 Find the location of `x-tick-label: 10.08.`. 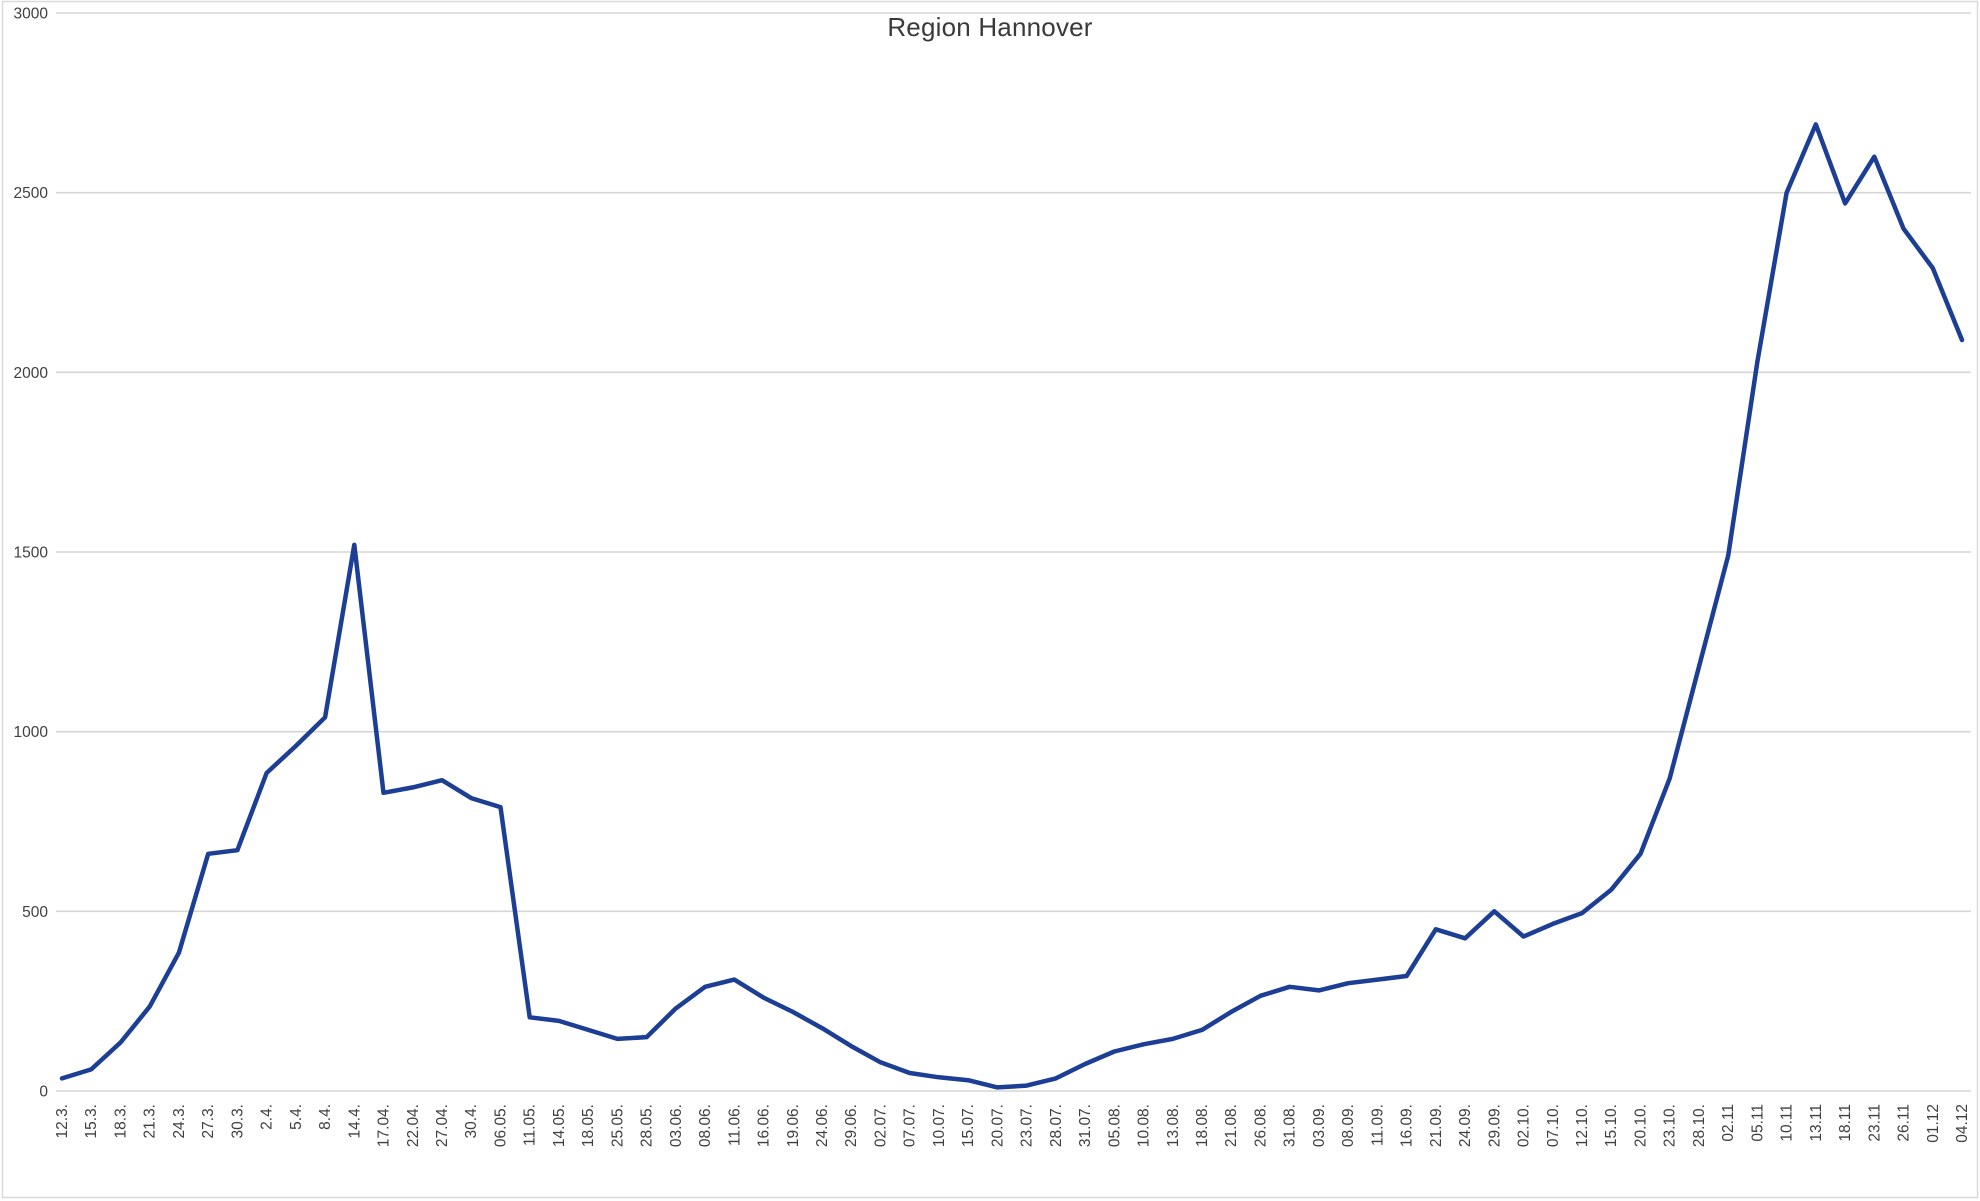

x-tick-label: 10.08. is located at coordinates (1144, 1125).